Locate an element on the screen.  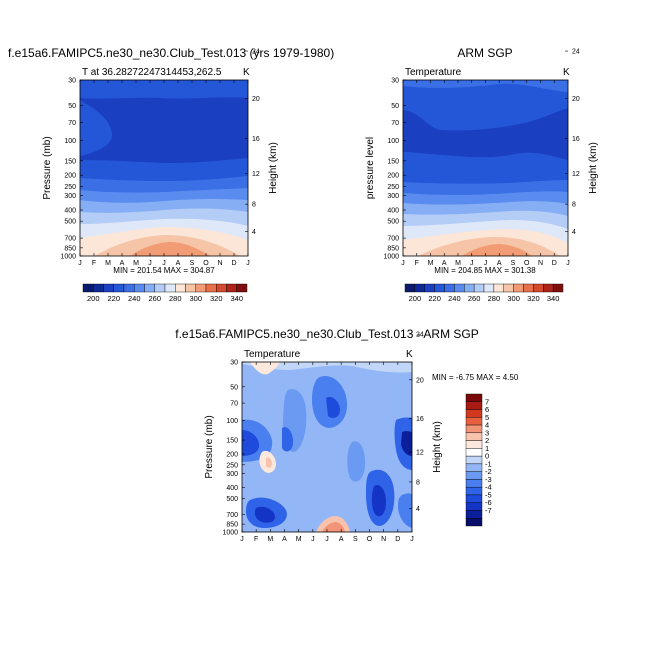
colorbar-label: -2 is located at coordinates (488, 471).